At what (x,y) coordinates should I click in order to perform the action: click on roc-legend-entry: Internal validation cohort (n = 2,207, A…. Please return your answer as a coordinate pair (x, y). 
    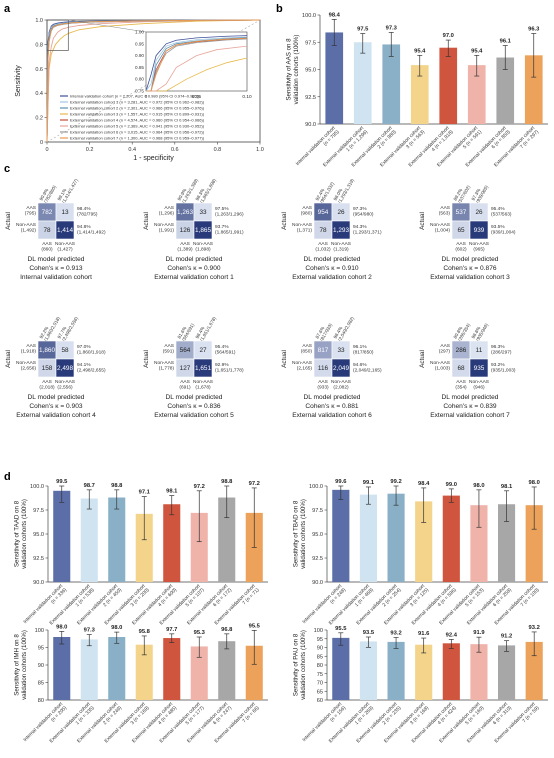
    Looking at the image, I should click on (135, 96).